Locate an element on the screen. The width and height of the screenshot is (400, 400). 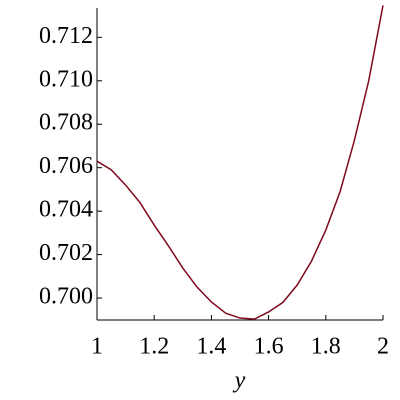
y-tick-label: 0.706 is located at coordinates (66, 166).